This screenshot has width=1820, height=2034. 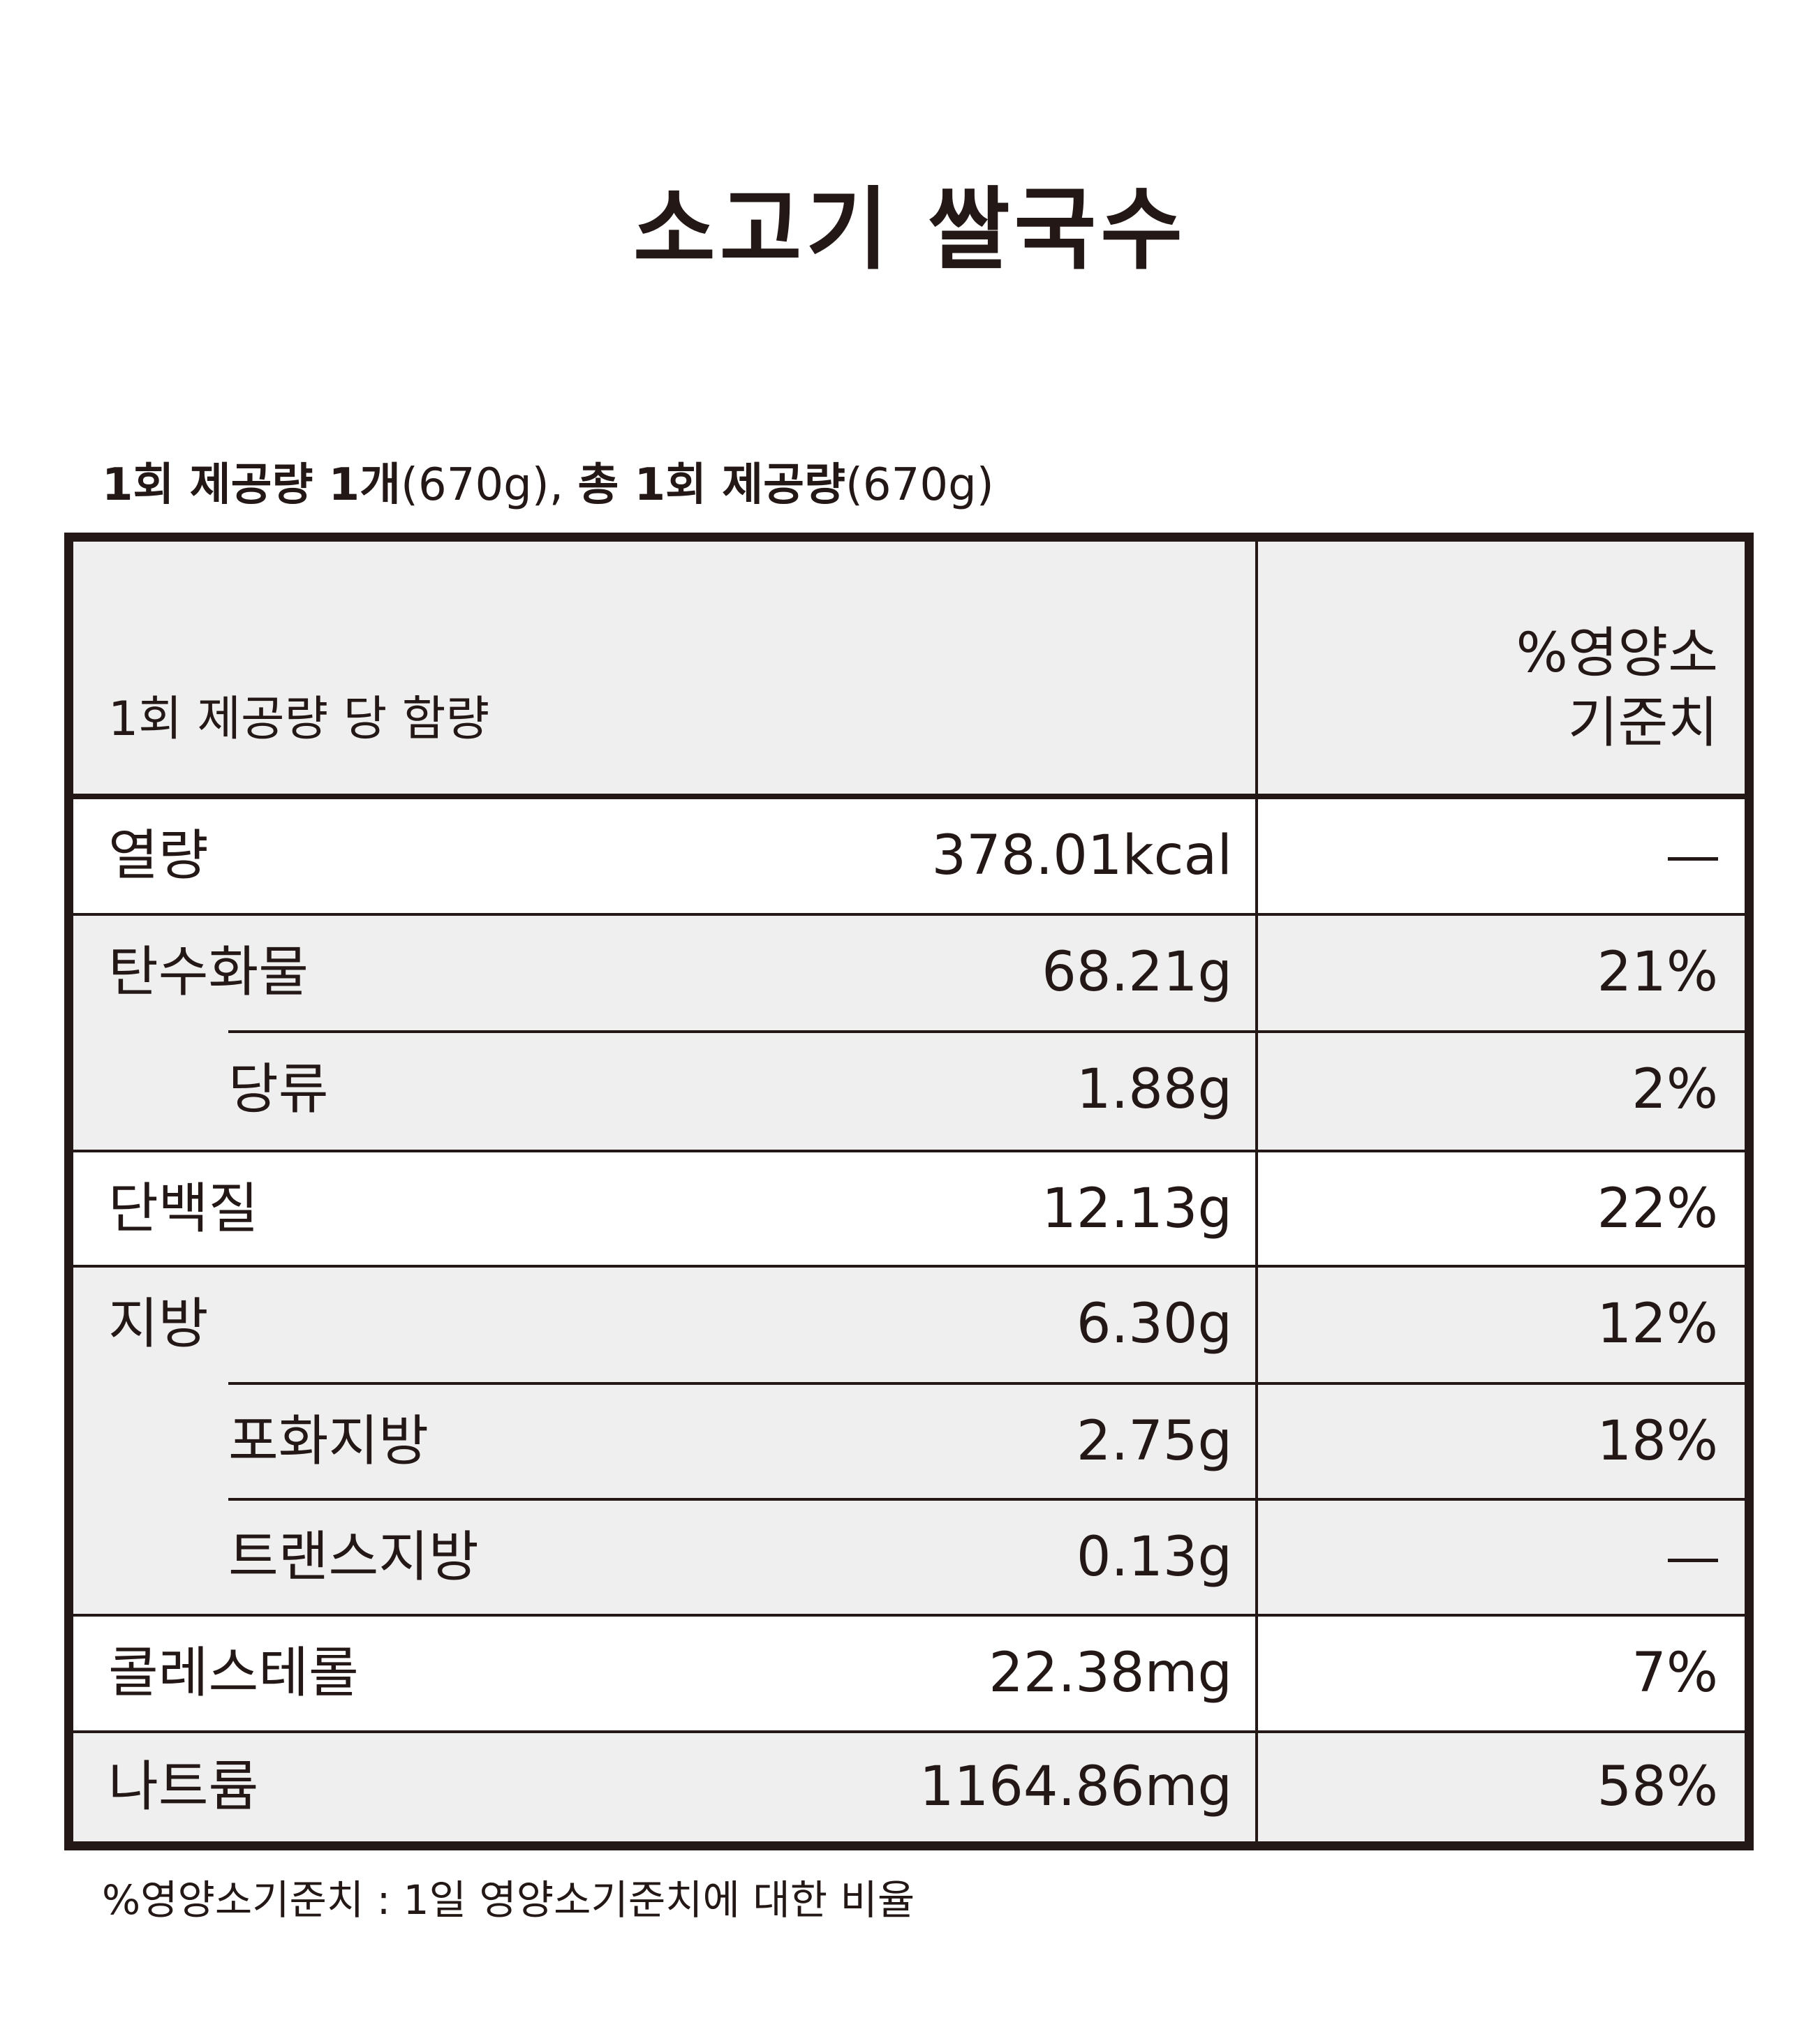 What do you see at coordinates (1617, 653) in the screenshot?
I see `header-daily-value-line1: %영양소` at bounding box center [1617, 653].